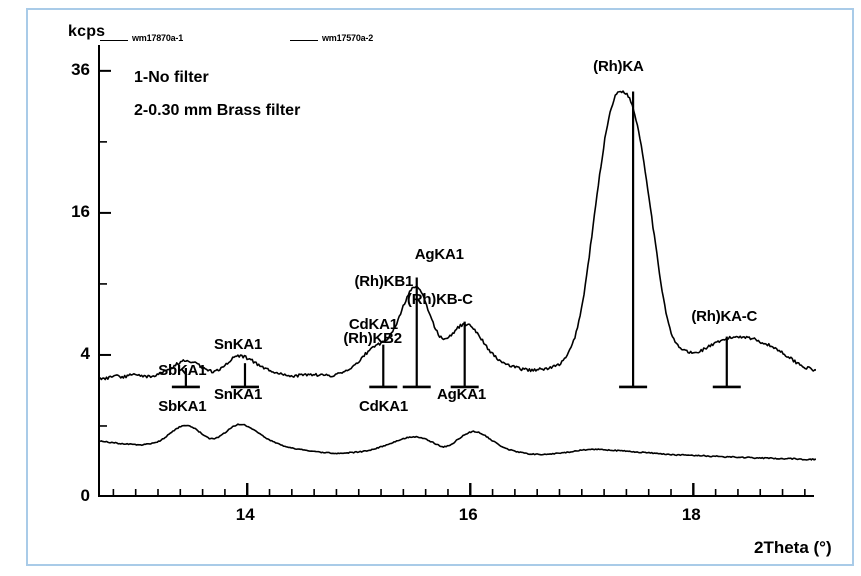 Image resolution: width=861 pixels, height=576 pixels. What do you see at coordinates (80, 69) in the screenshot?
I see `y-tick-label: 36` at bounding box center [80, 69].